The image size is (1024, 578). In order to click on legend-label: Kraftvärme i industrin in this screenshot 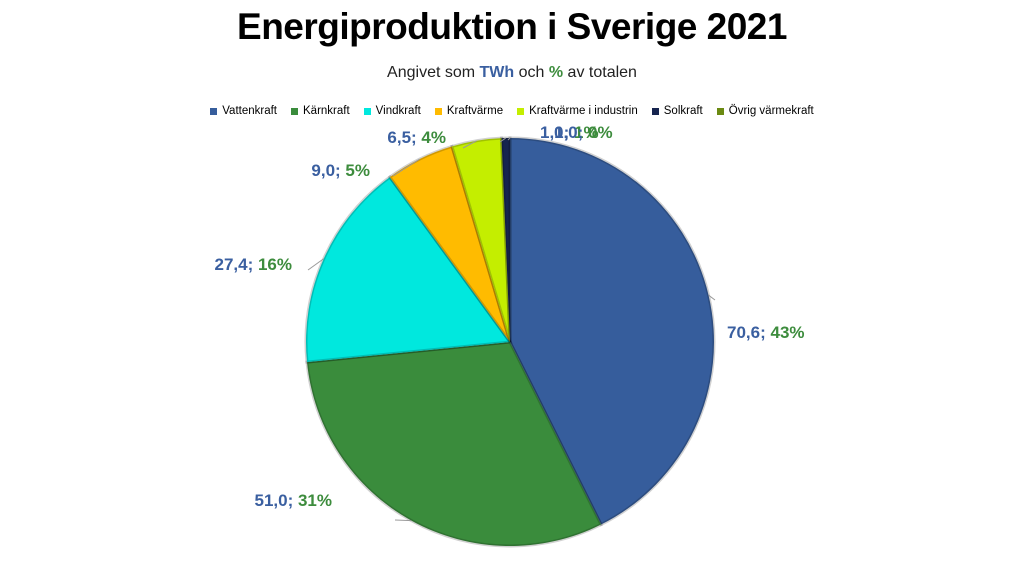, I will do `click(583, 111)`.